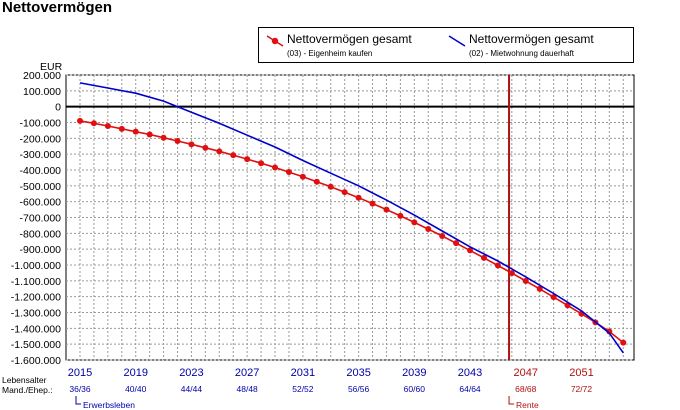 The width and height of the screenshot is (680, 410). Describe the element at coordinates (36, 266) in the screenshot. I see `y-tick-label: -1.000.000` at that location.